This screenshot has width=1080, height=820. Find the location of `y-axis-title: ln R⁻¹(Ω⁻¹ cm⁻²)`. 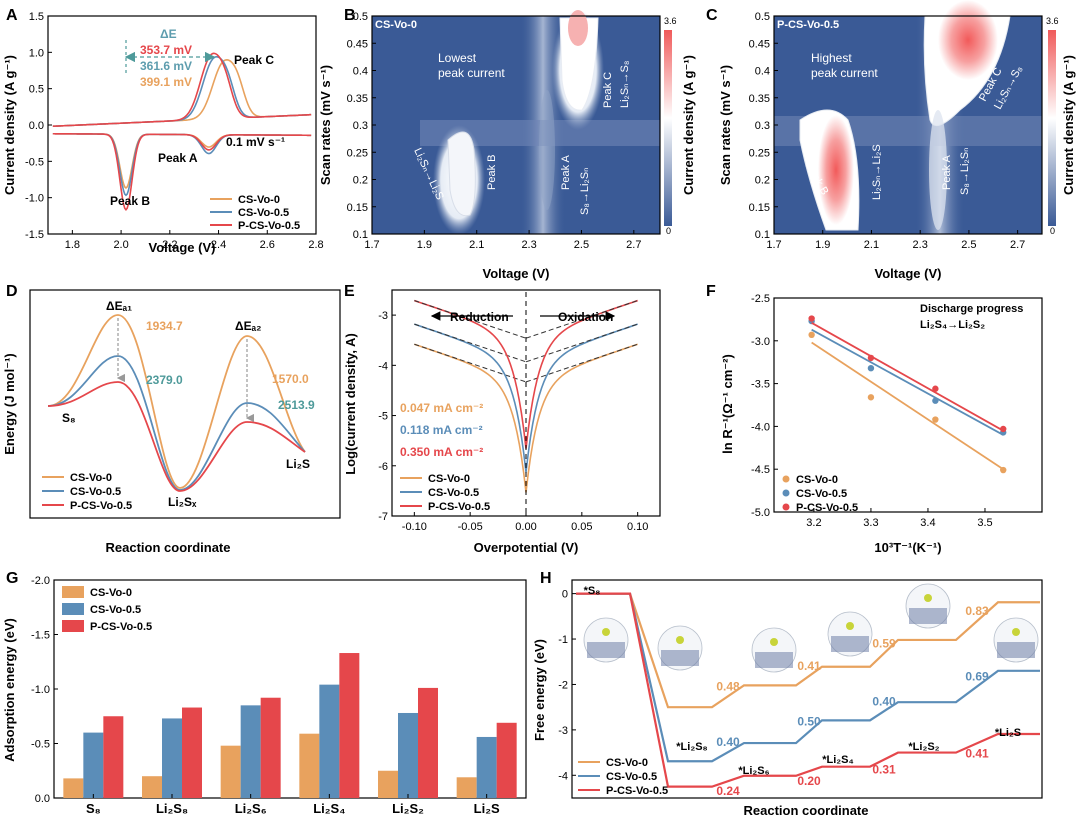

y-axis-title: ln R⁻¹(Ω⁻¹ cm⁻²) is located at coordinates (727, 404).